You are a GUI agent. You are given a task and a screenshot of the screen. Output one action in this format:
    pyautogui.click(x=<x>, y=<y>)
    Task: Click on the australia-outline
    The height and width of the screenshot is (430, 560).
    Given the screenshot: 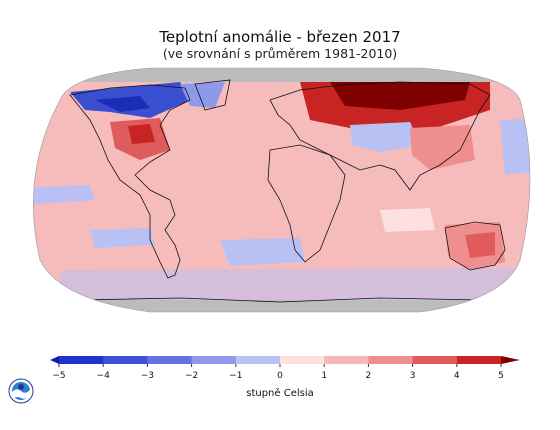 What is the action you would take?
    pyautogui.click(x=475, y=246)
    